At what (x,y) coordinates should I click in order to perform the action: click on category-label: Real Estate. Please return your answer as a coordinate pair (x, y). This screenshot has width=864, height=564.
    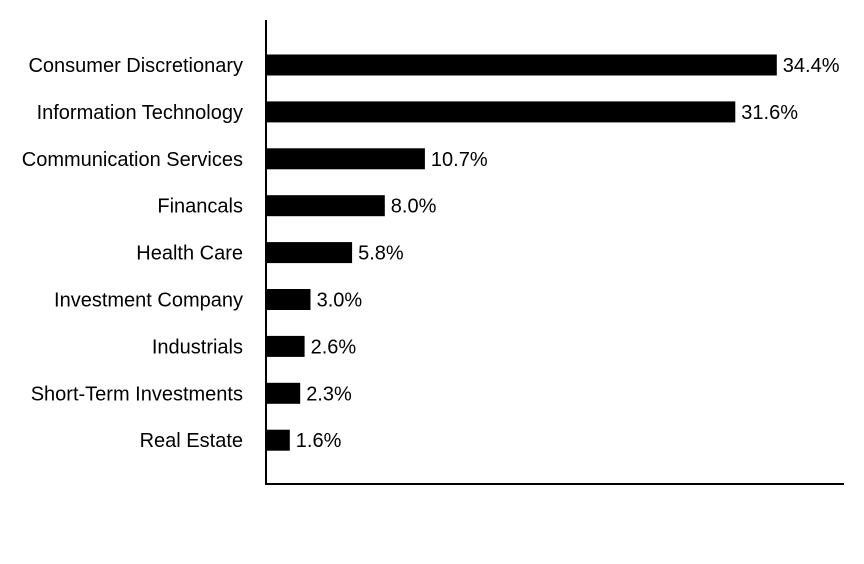
    Looking at the image, I should click on (191, 441).